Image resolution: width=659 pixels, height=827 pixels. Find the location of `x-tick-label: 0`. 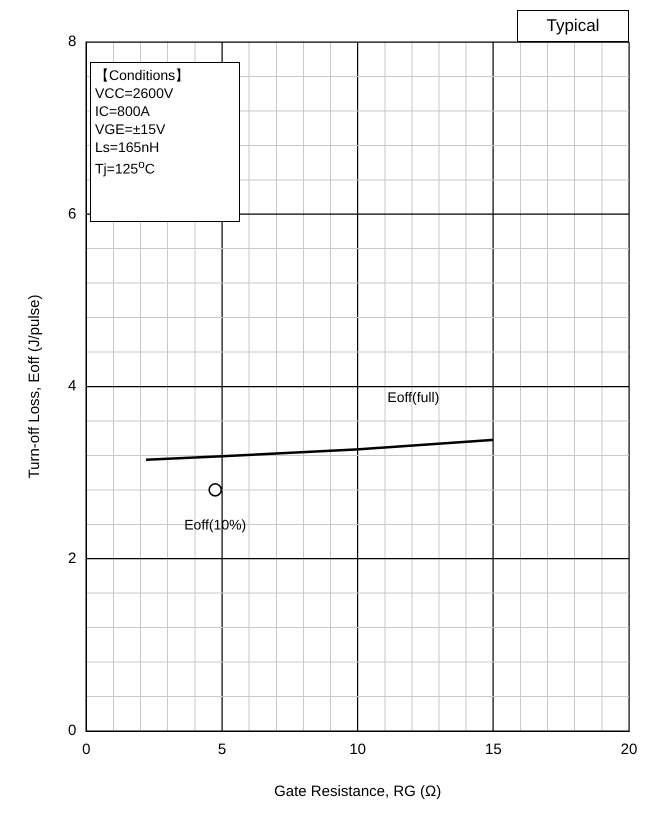

x-tick-label: 0 is located at coordinates (86, 749).